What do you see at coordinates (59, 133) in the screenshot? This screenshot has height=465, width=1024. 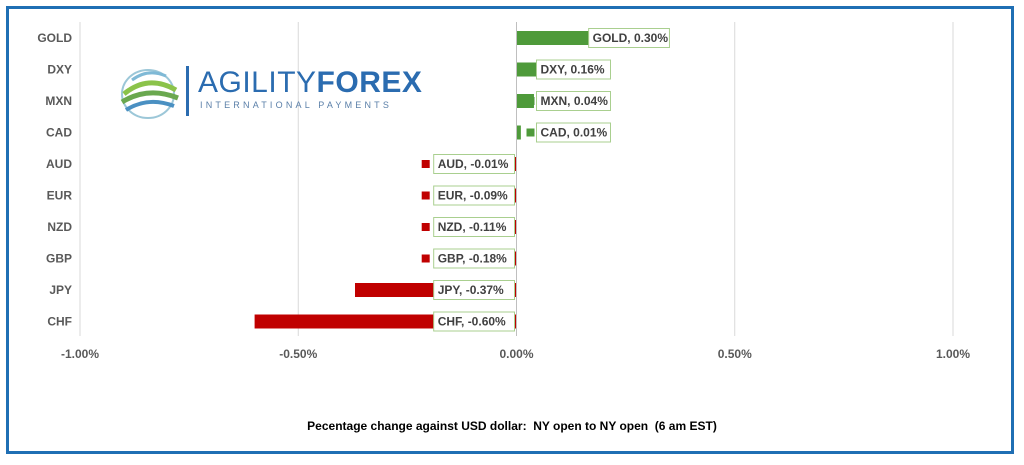 I see `category-label: CAD` at bounding box center [59, 133].